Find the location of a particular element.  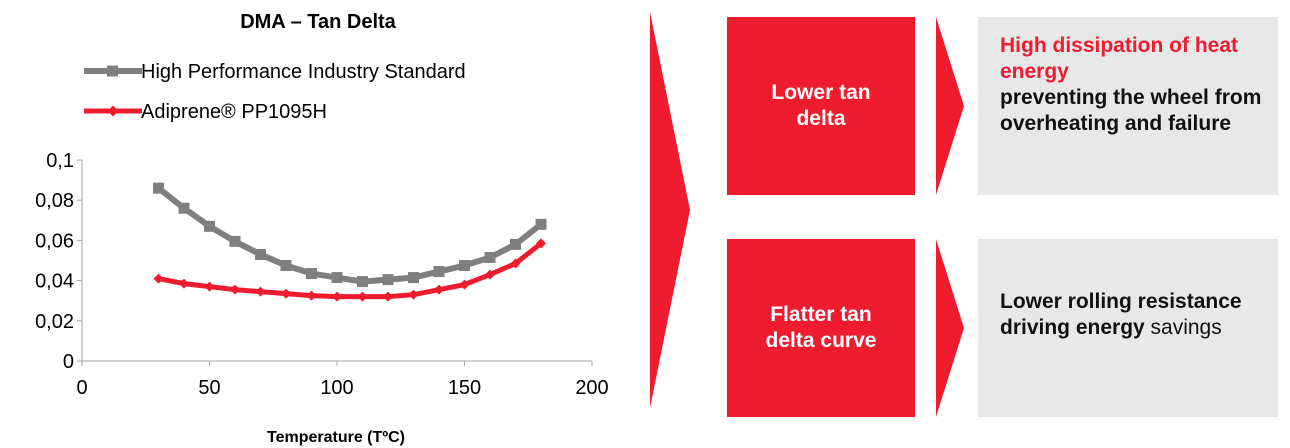

legend-item-red: Adiprene® PP1095H is located at coordinates (205, 112).